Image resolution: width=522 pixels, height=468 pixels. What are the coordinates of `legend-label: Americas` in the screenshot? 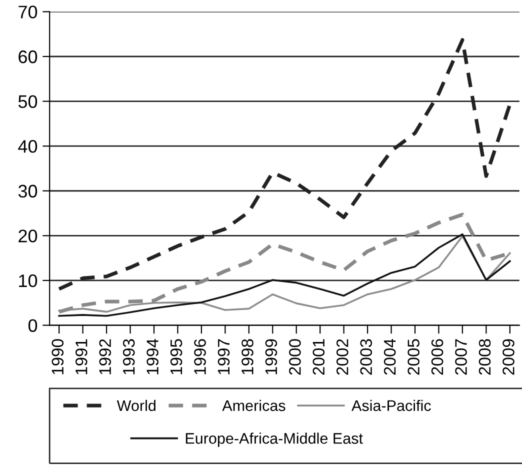 It's located at (254, 406).